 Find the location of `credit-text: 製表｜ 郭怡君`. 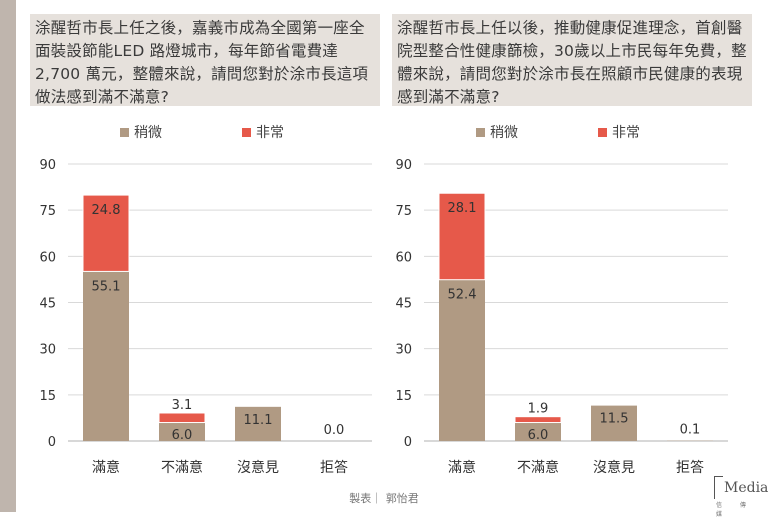

credit-text: 製表｜ 郭怡君 is located at coordinates (384, 498).